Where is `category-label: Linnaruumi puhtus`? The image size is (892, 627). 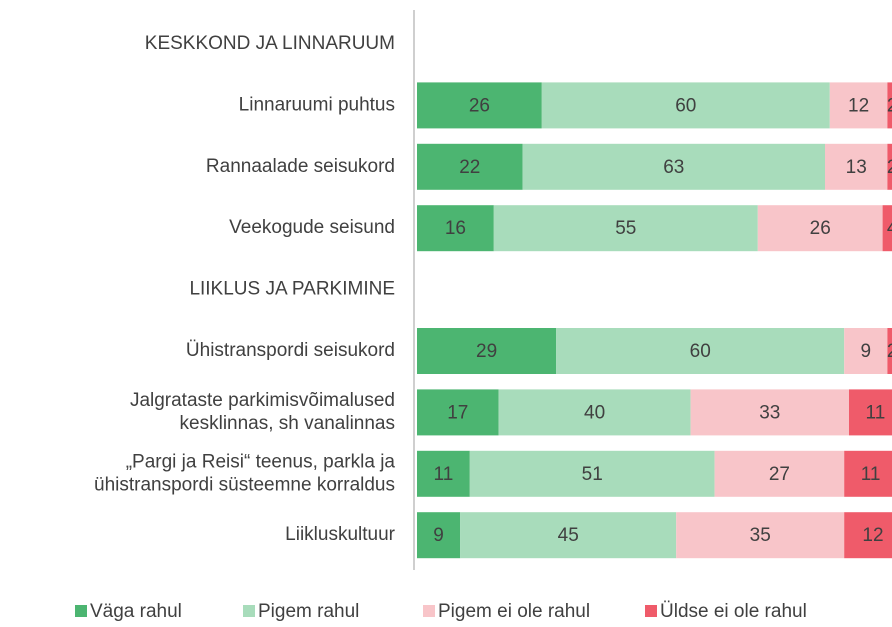 category-label: Linnaruumi puhtus is located at coordinates (317, 104).